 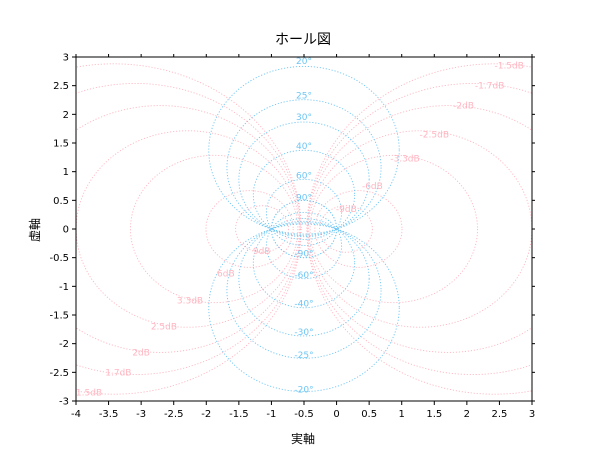 I want to click on x-tick-label: -3.5, so click(x=109, y=414).